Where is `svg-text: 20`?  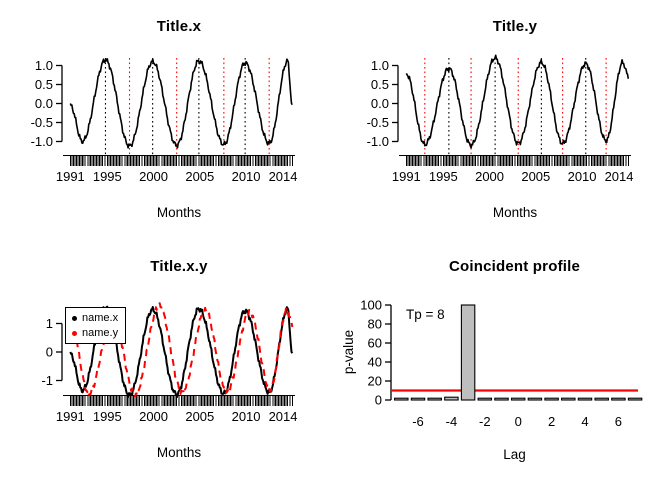 svg-text: 20 is located at coordinates (375, 381).